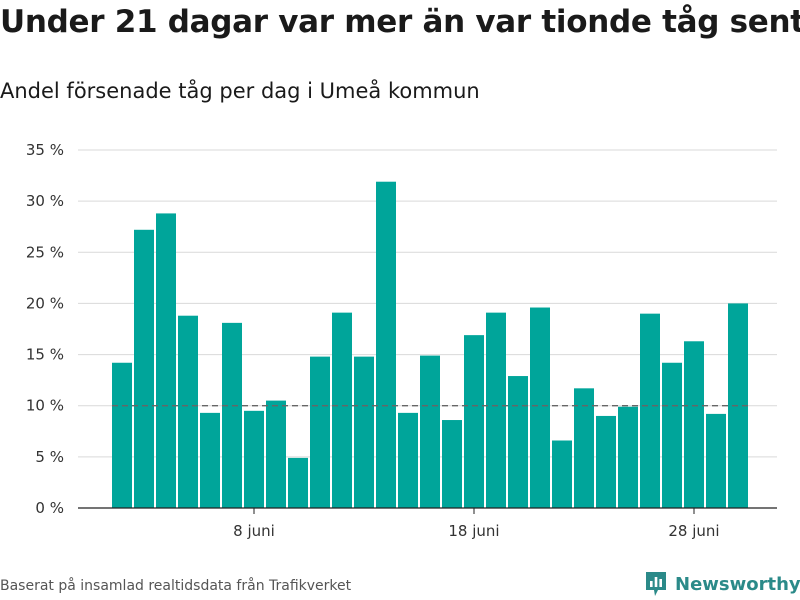  What do you see at coordinates (45, 355) in the screenshot?
I see `y-tick-label: 15 %` at bounding box center [45, 355].